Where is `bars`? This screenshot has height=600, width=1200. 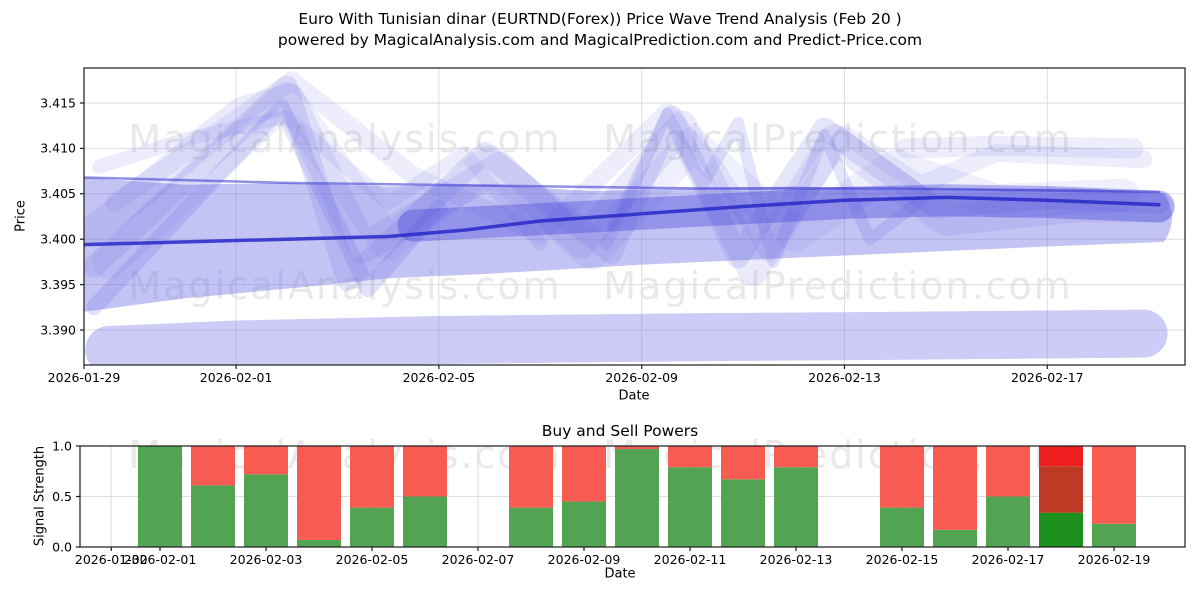
bars is located at coordinates (637, 496).